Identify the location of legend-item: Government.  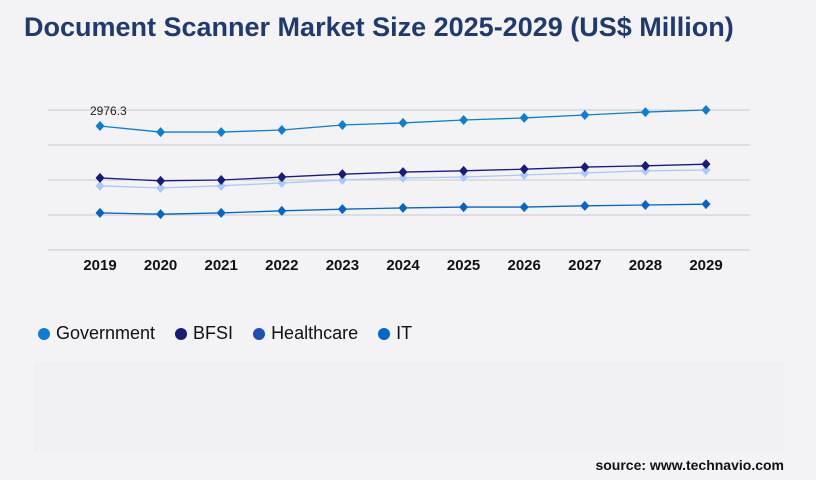
(96, 333).